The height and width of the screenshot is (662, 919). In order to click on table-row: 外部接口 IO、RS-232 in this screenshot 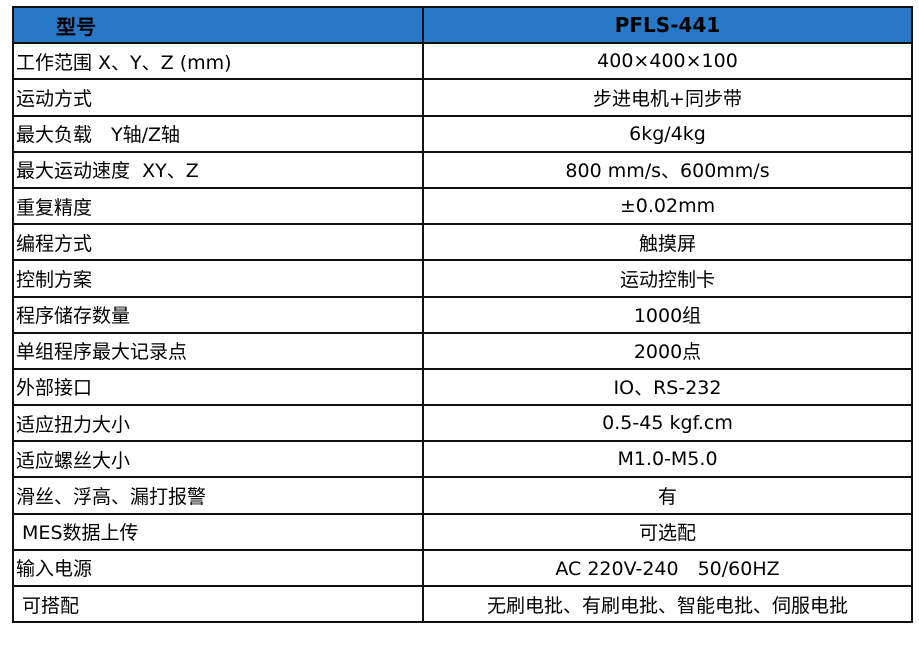, I will do `click(462, 387)`.